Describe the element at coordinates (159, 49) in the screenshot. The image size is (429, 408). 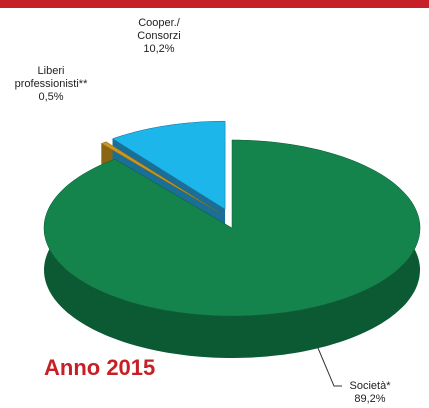
I see `value-label: 10,2%` at that location.